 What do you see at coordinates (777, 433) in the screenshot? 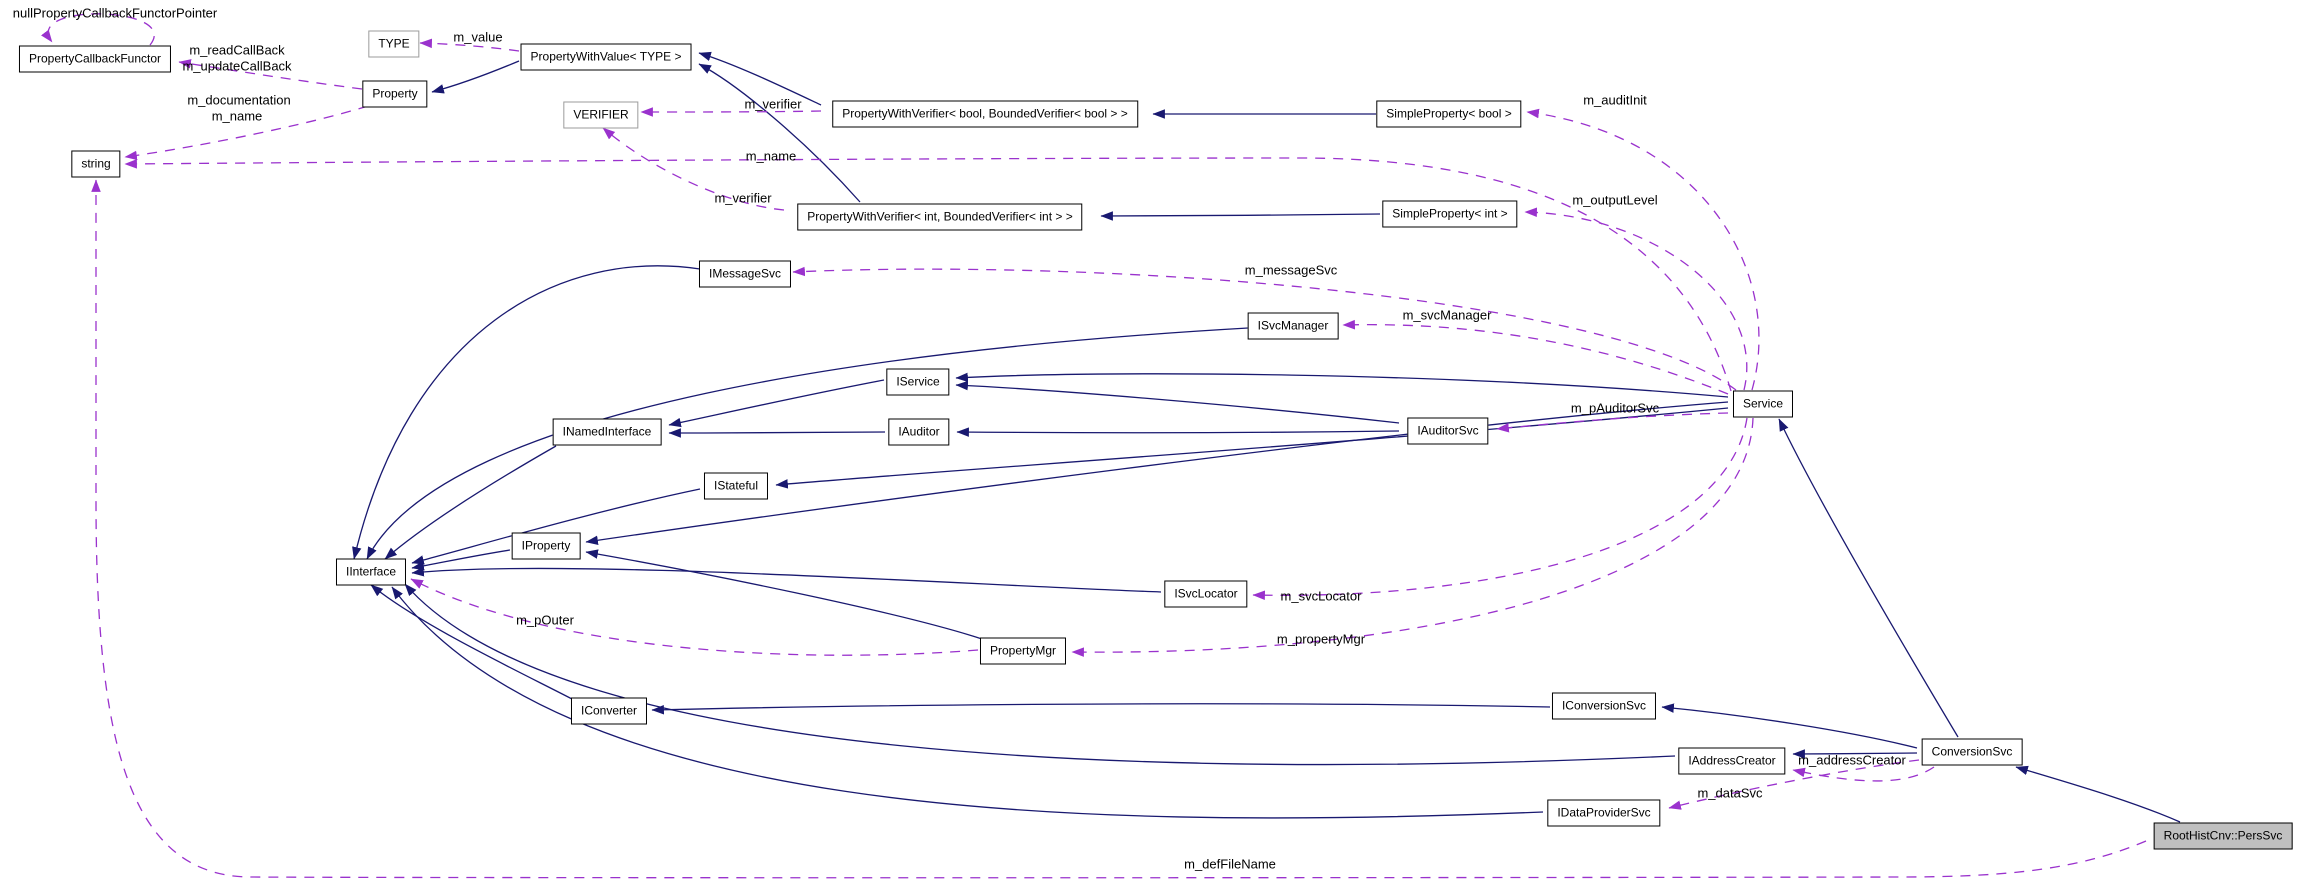
I see `edge-iauditor-inamedinterface` at bounding box center [777, 433].